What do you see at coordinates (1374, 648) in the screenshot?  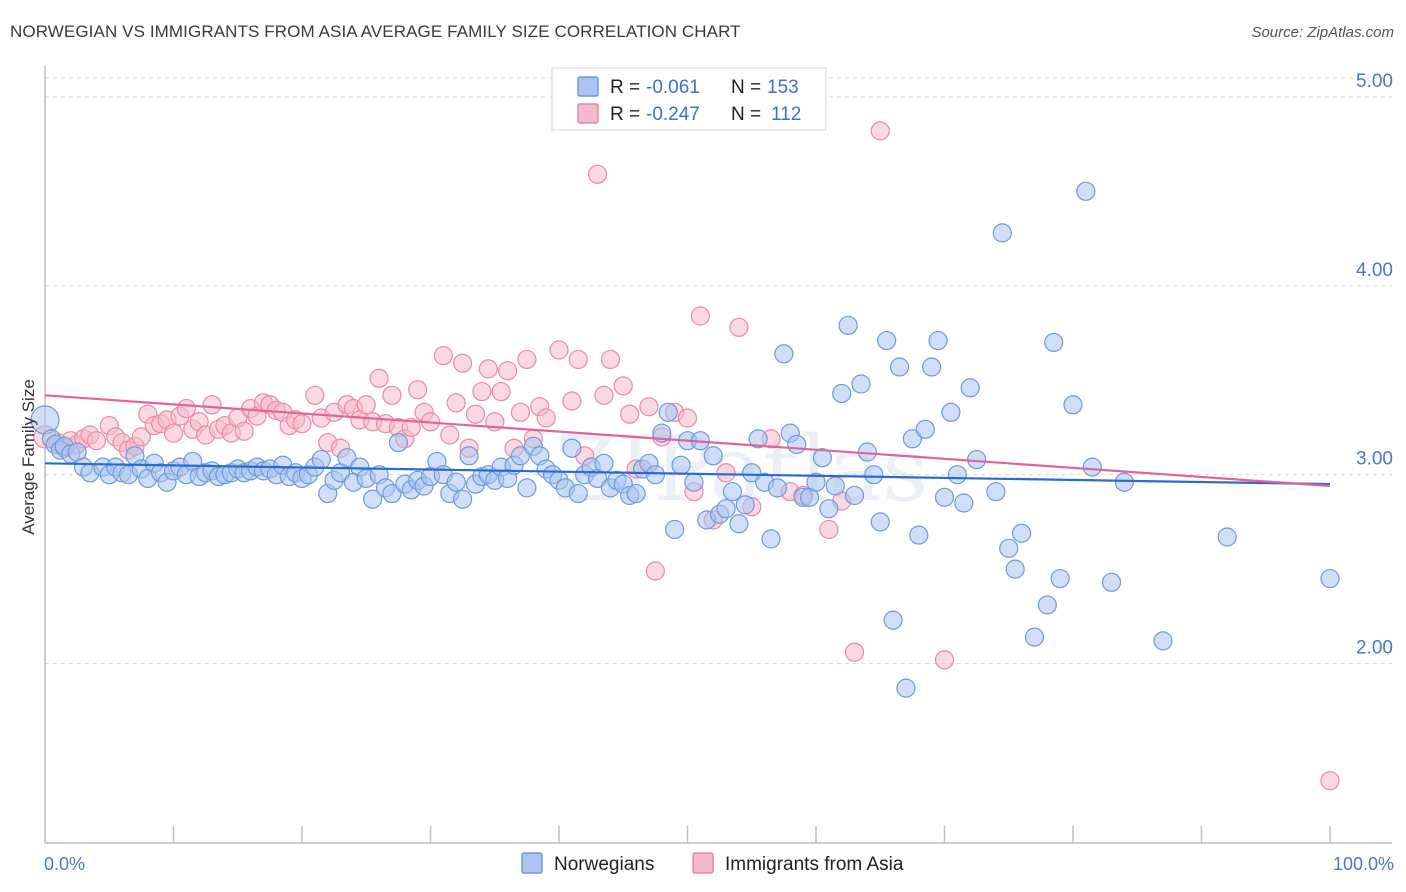 I see `y-tick-label: 2.00` at bounding box center [1374, 648].